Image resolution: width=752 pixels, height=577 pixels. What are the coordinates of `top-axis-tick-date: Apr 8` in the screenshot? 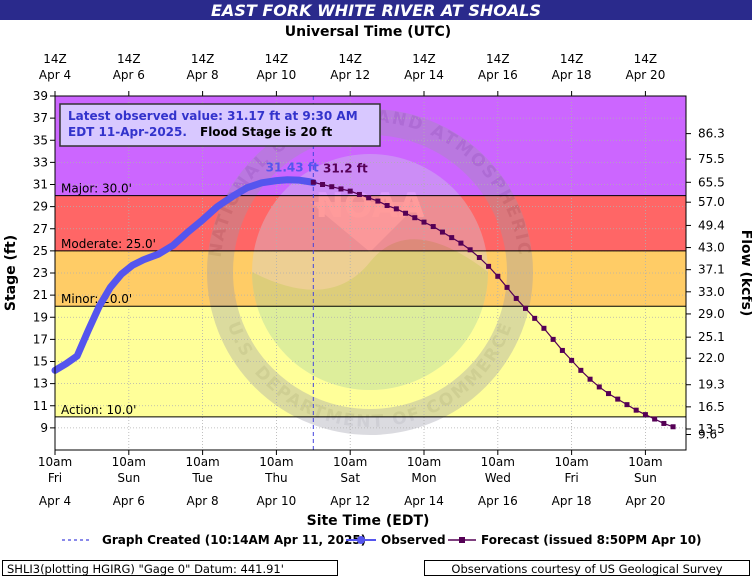 It's located at (202, 75).